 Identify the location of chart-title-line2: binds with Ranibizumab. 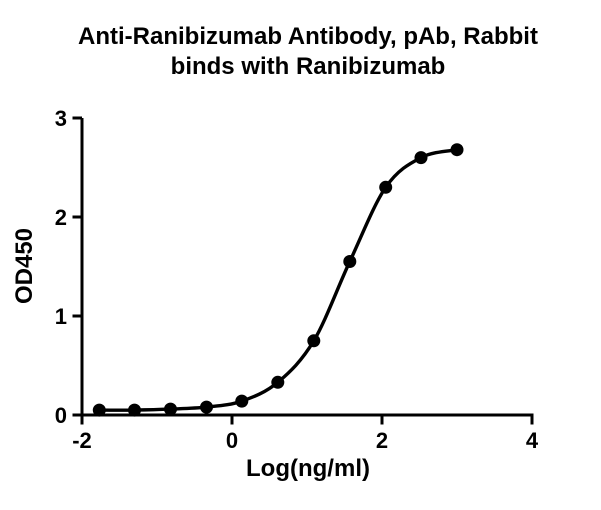
(308, 66).